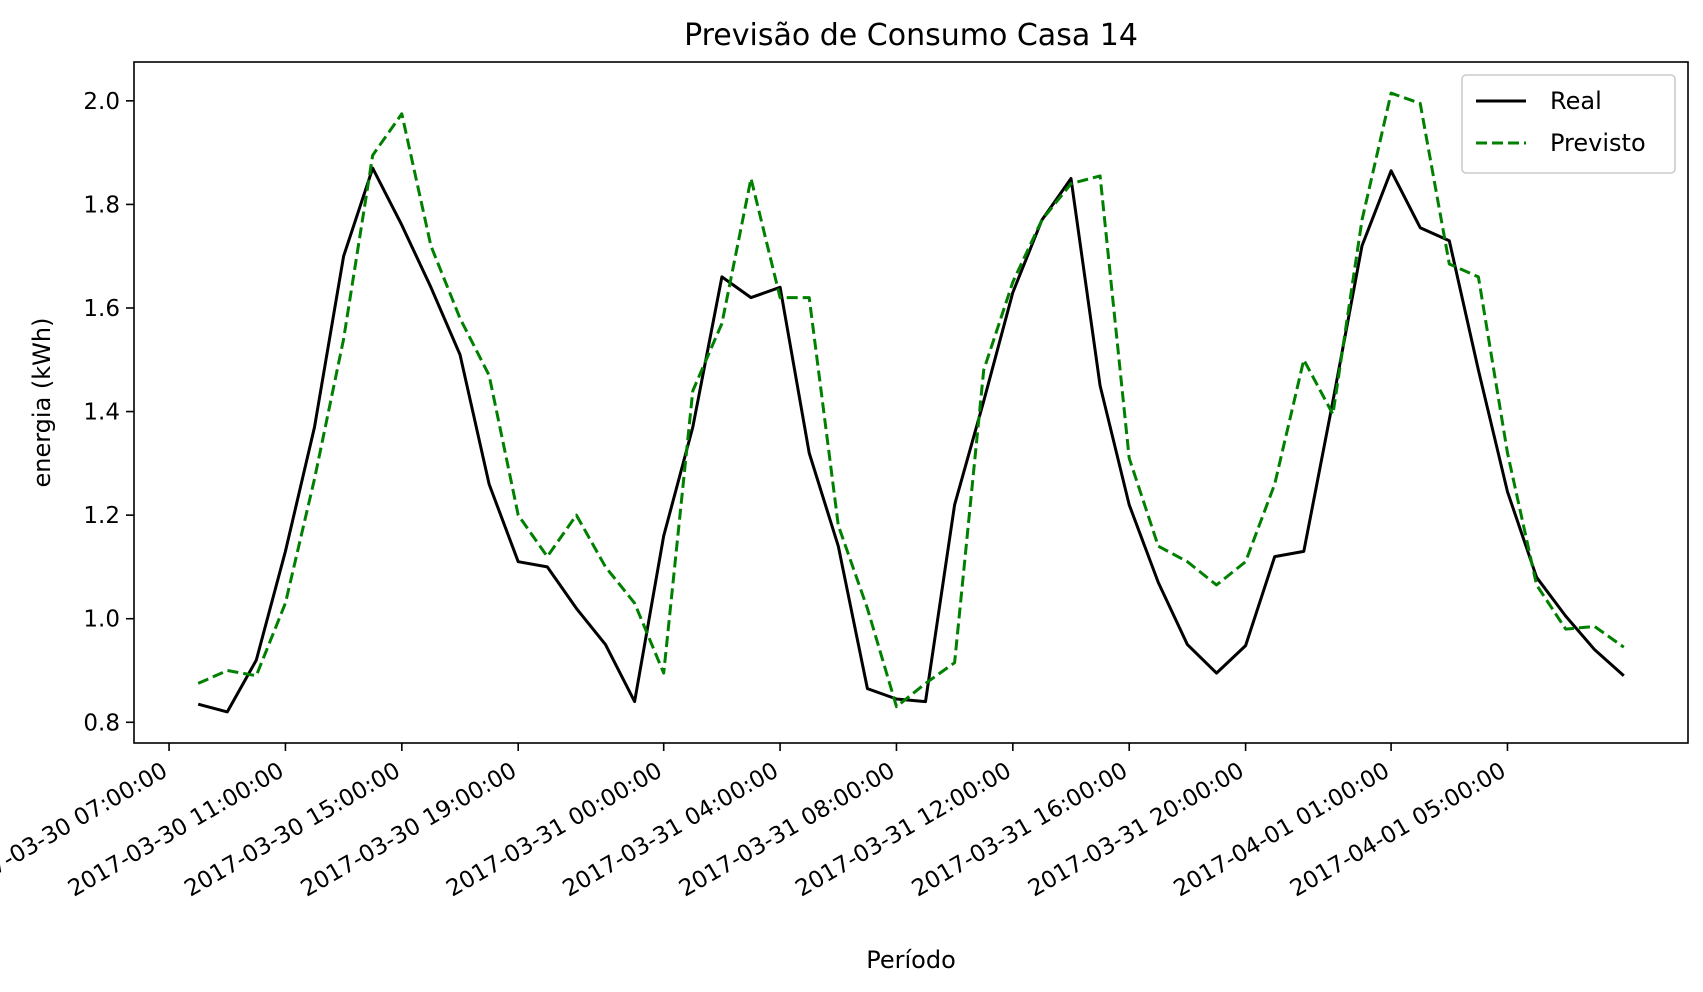 The image size is (1703, 992). I want to click on legend-label-previsto: Previsto, so click(1598, 143).